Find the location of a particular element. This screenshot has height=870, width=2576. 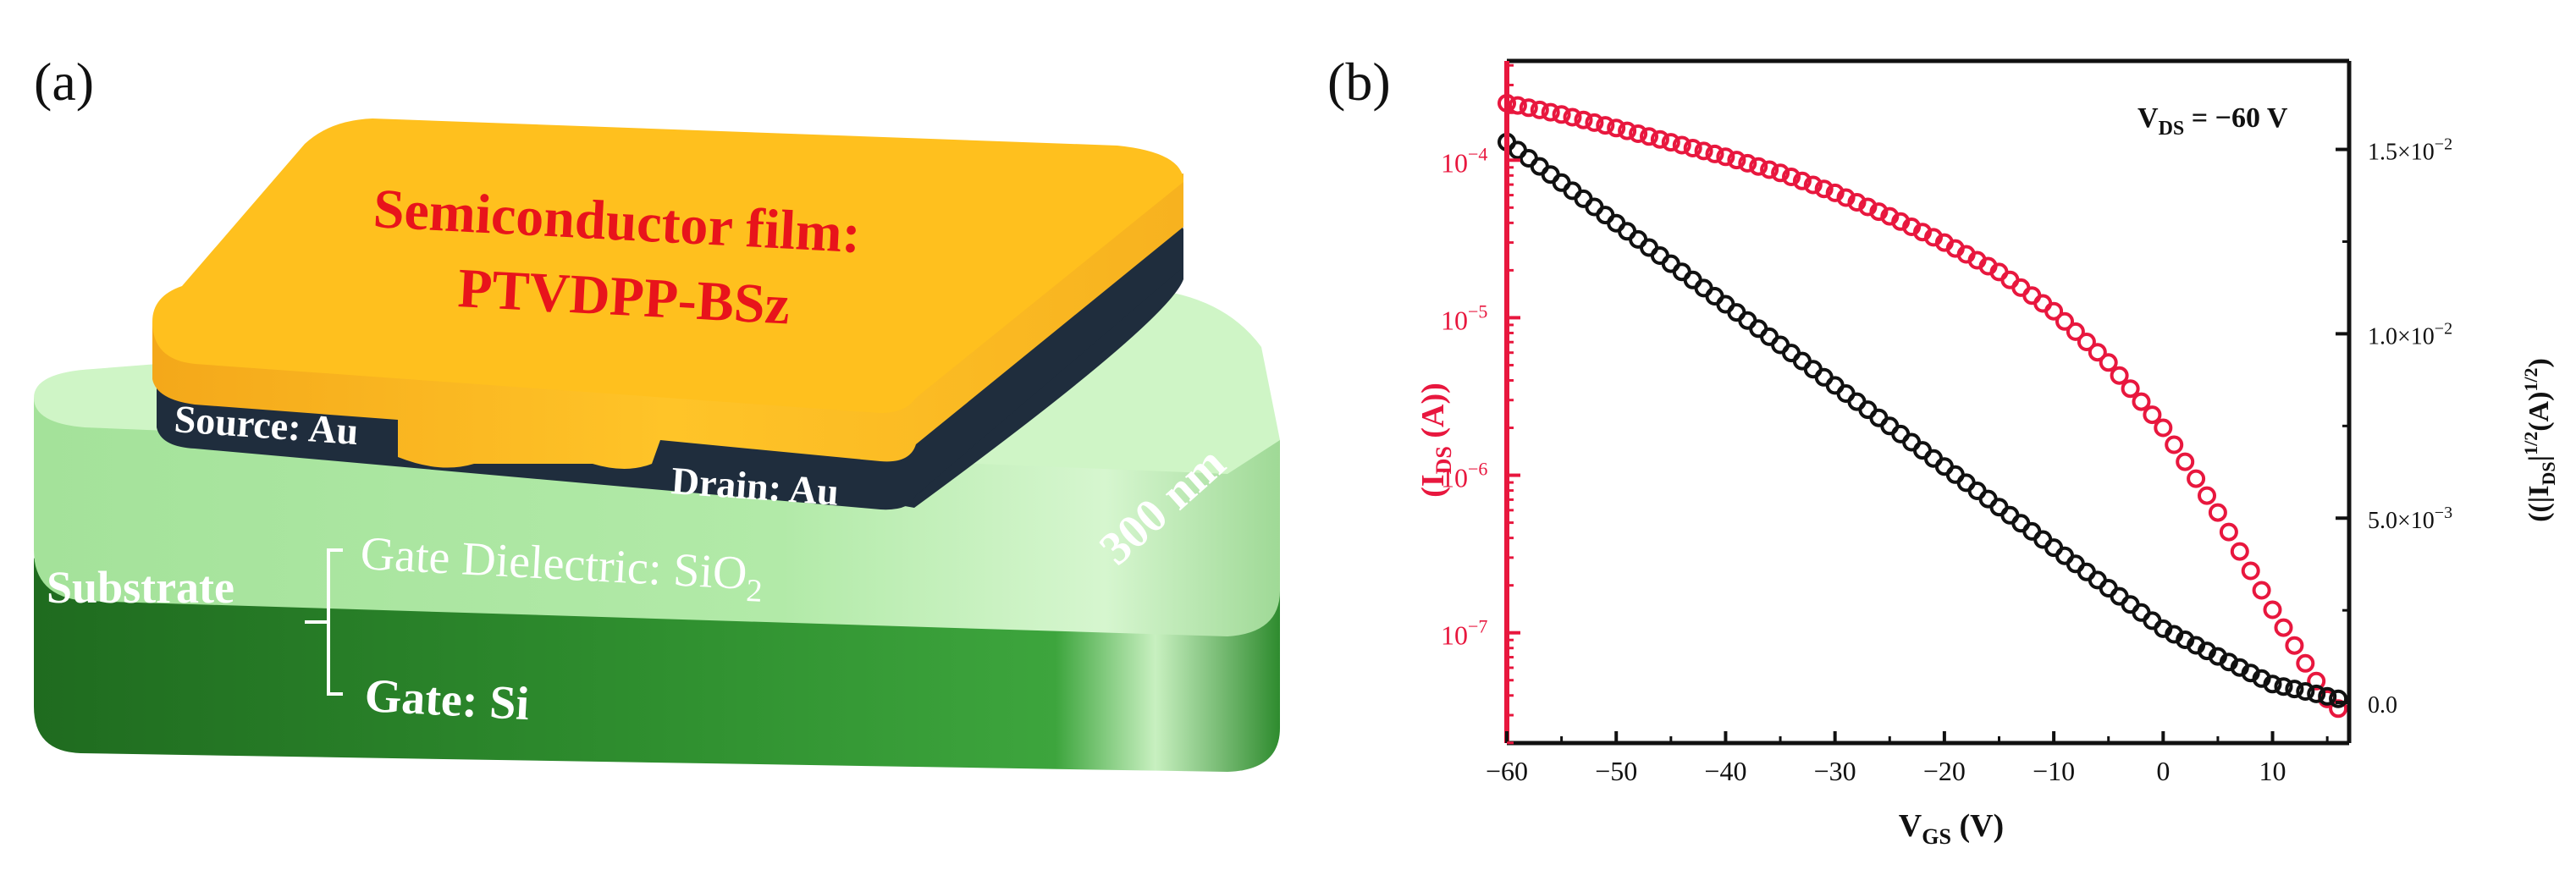

y-right-tick-label: 0.0 is located at coordinates (2382, 705).